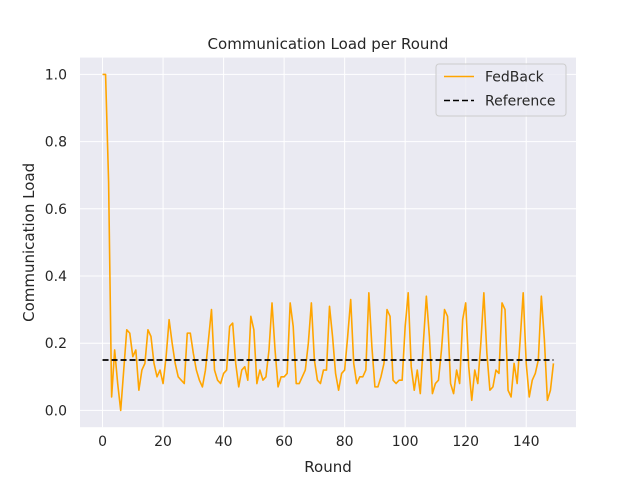 The height and width of the screenshot is (480, 640). Describe the element at coordinates (163, 442) in the screenshot. I see `x-tick-label: 20` at that location.